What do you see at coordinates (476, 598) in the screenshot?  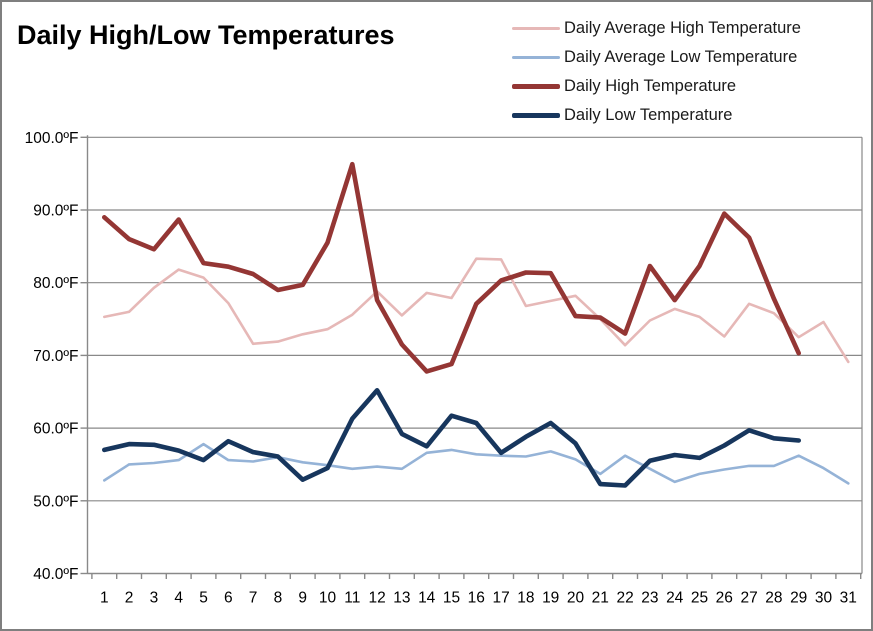 I see `x-axis-label: 16` at bounding box center [476, 598].